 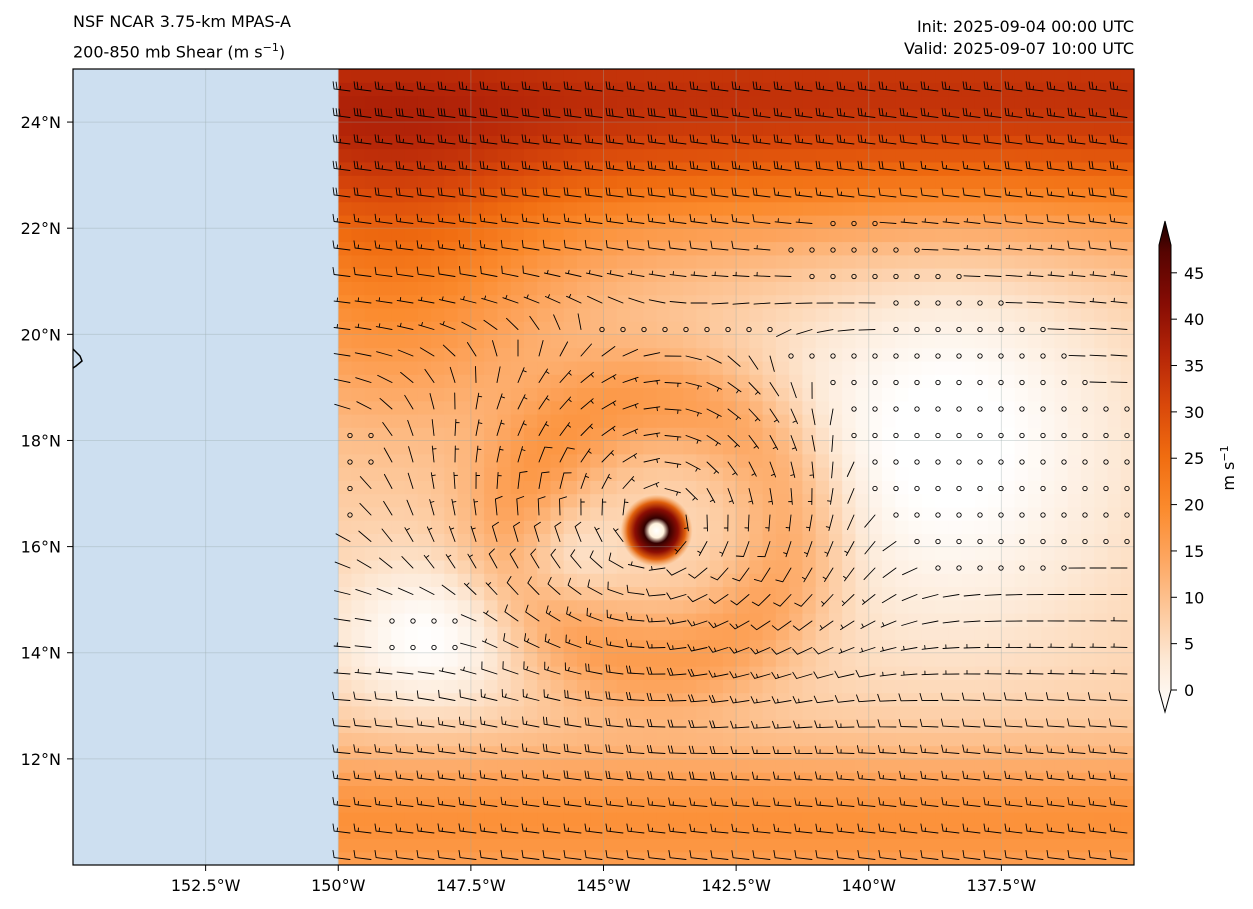 I want to click on lon-tick-label: 147.5°W, so click(x=471, y=885).